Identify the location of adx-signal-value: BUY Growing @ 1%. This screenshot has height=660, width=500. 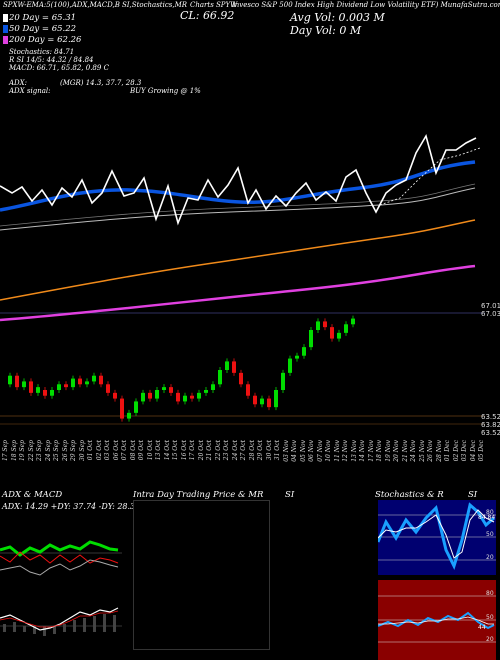
(165, 91).